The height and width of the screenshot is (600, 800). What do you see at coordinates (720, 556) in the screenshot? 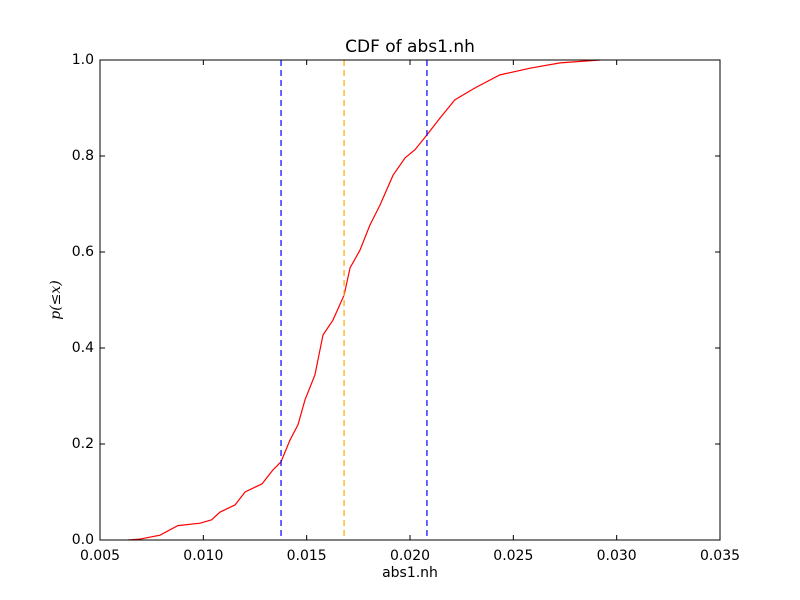
I see `x-tick-label: 0.035` at bounding box center [720, 556].